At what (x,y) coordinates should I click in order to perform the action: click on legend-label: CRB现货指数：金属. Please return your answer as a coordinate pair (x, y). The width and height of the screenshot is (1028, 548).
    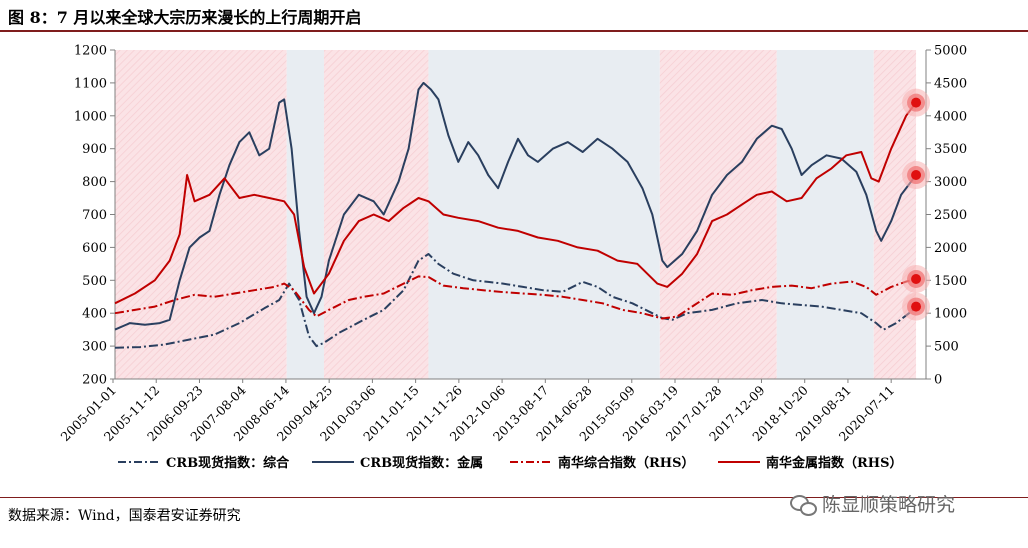
    Looking at the image, I should click on (422, 463).